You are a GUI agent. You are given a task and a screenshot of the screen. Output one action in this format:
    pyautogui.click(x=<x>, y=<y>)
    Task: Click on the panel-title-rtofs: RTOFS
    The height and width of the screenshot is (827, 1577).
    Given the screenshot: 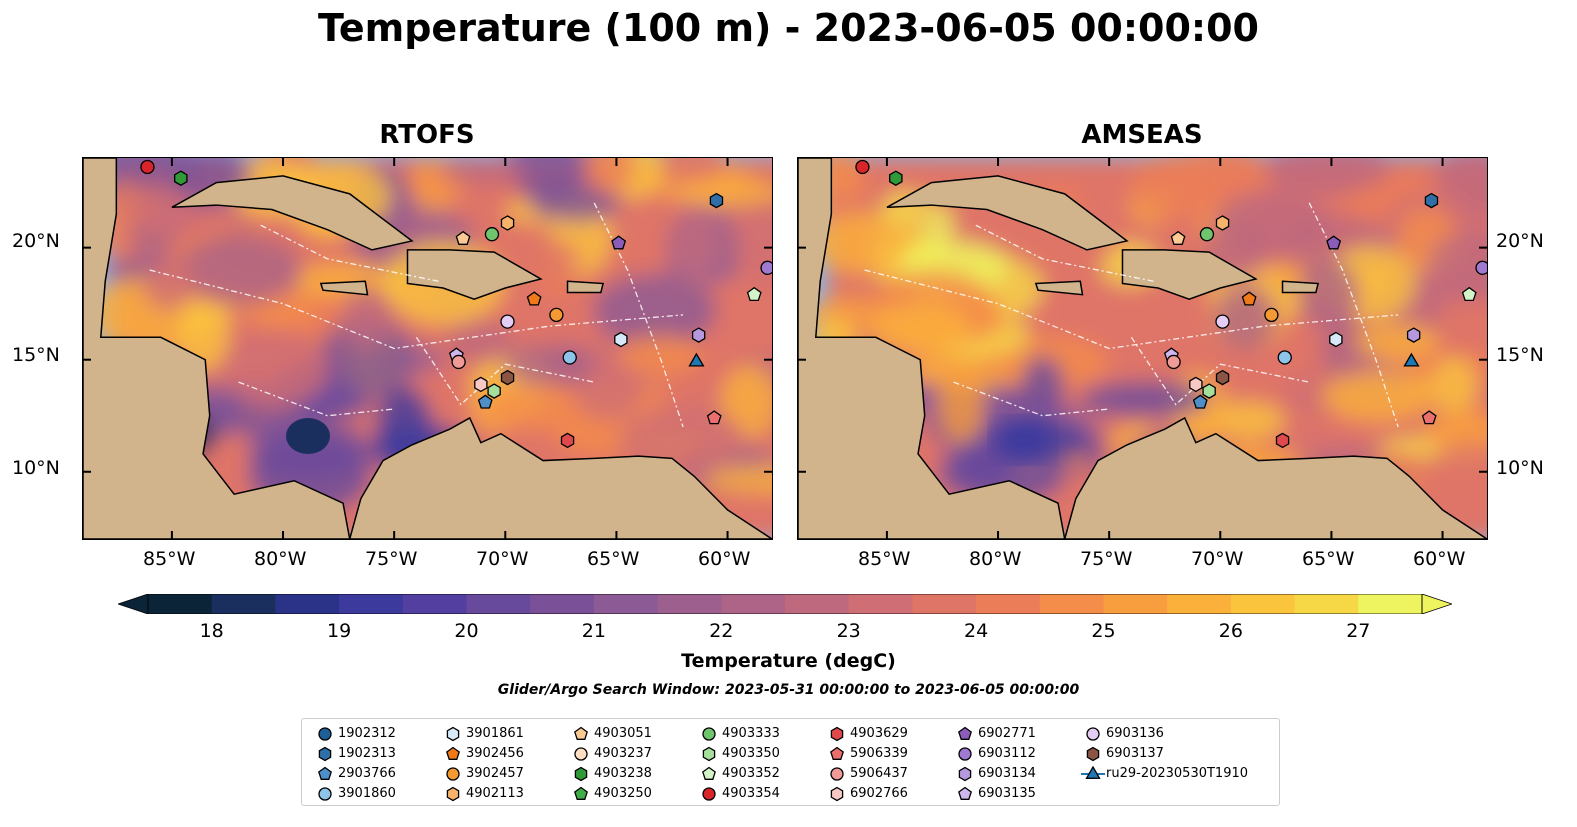 What is the action you would take?
    pyautogui.click(x=427, y=135)
    